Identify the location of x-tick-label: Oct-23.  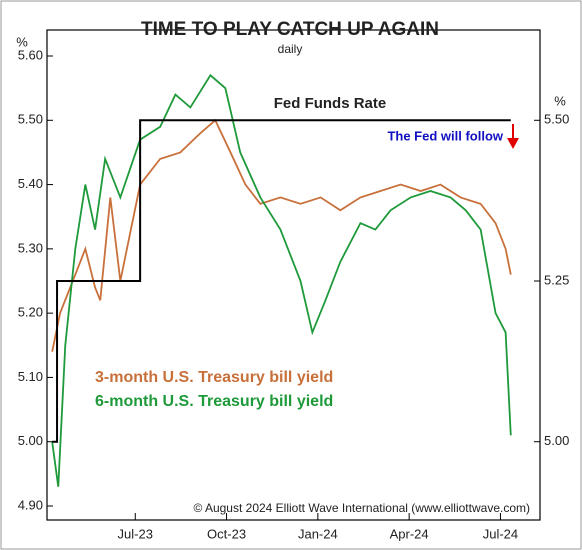
(226, 533).